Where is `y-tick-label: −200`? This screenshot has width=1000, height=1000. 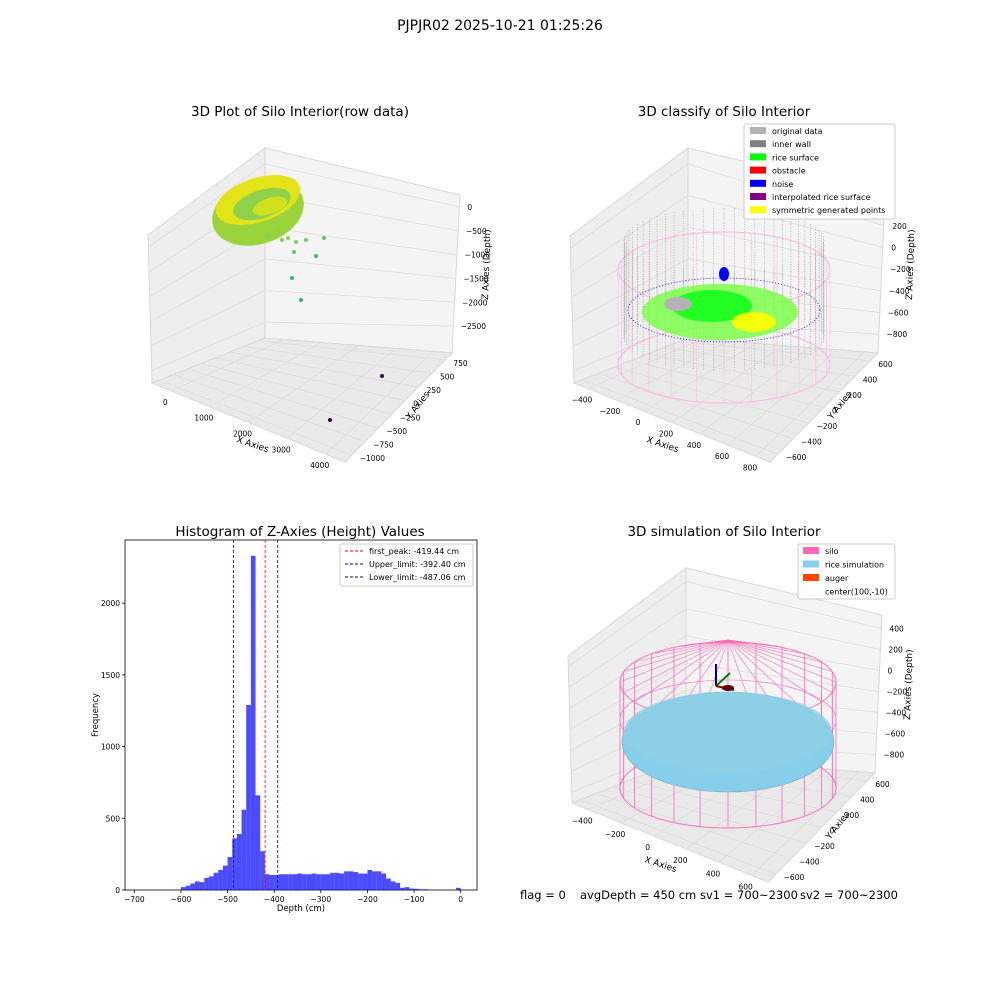
y-tick-label: −200 is located at coordinates (827, 426).